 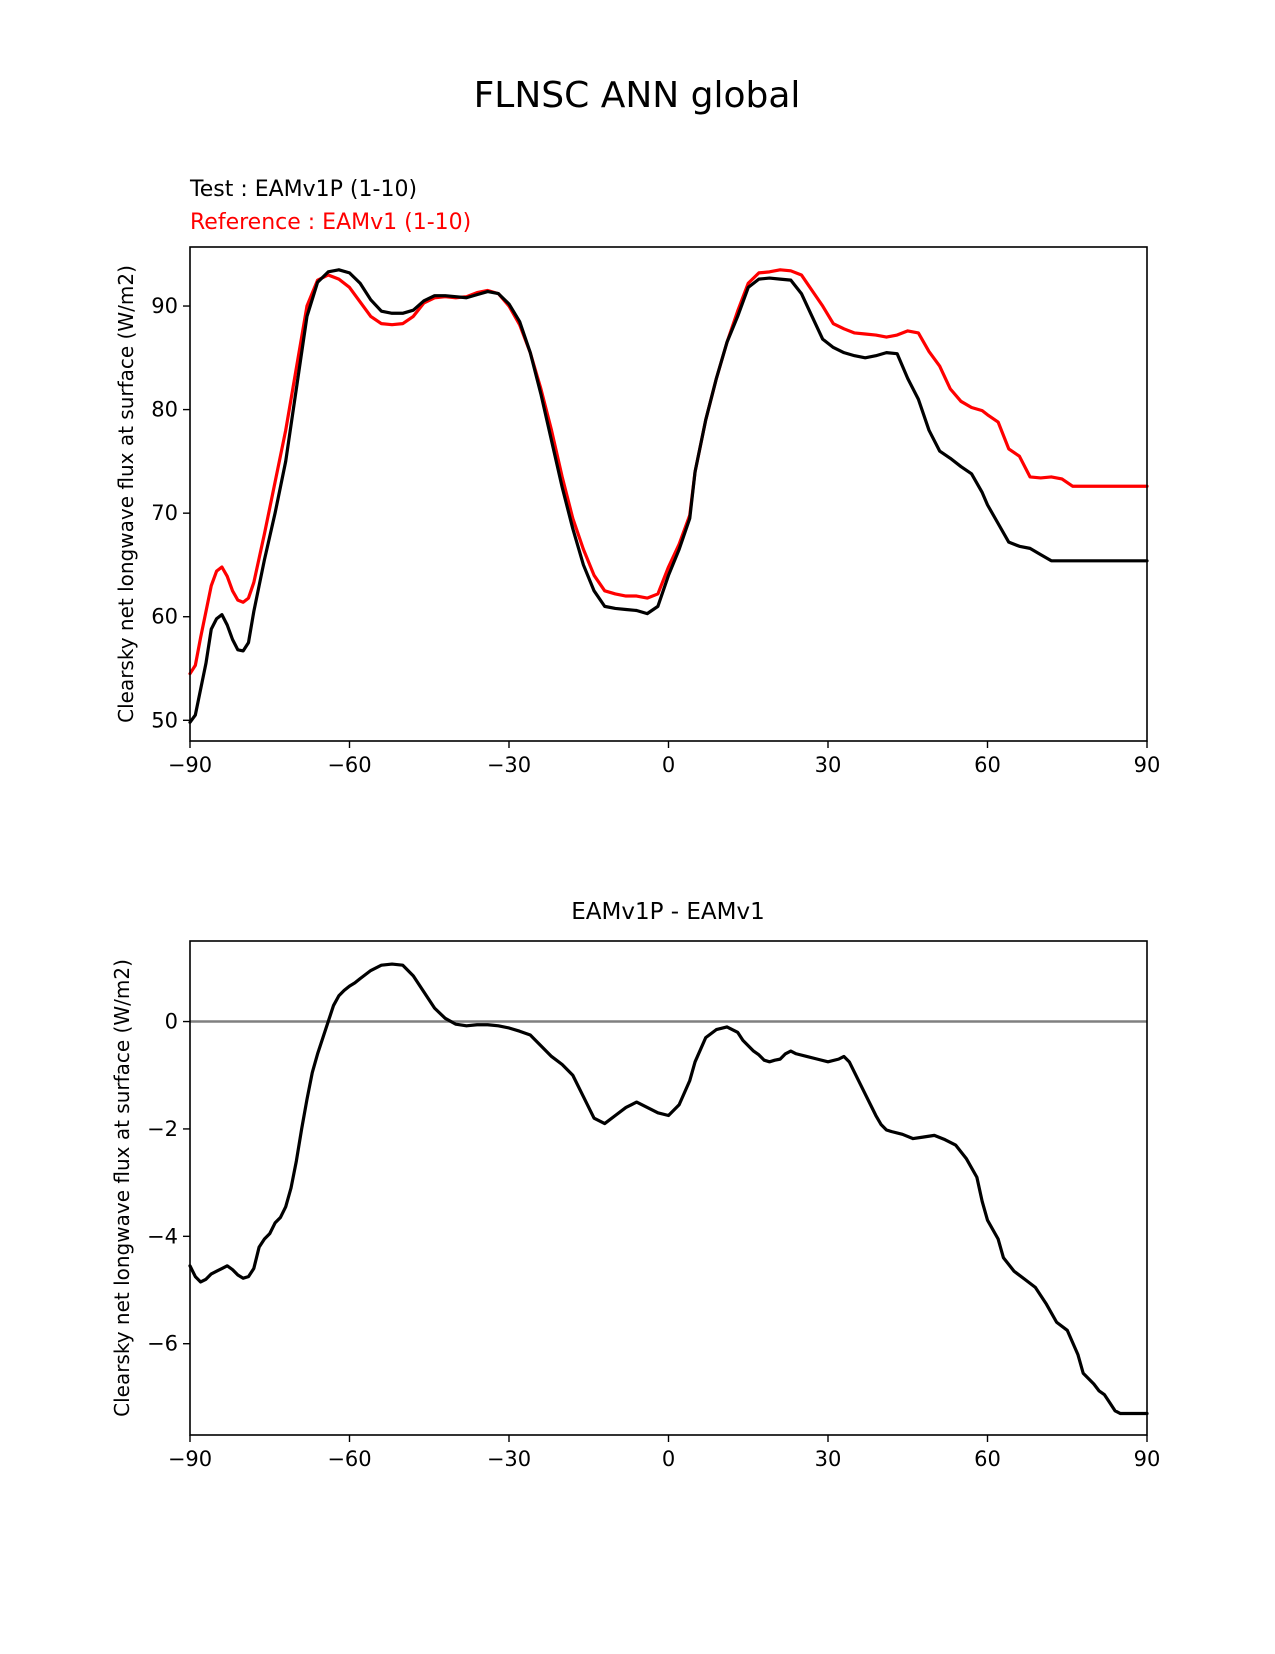 What do you see at coordinates (637, 95) in the screenshot?
I see `figure-title: FLNSC ANN global` at bounding box center [637, 95].